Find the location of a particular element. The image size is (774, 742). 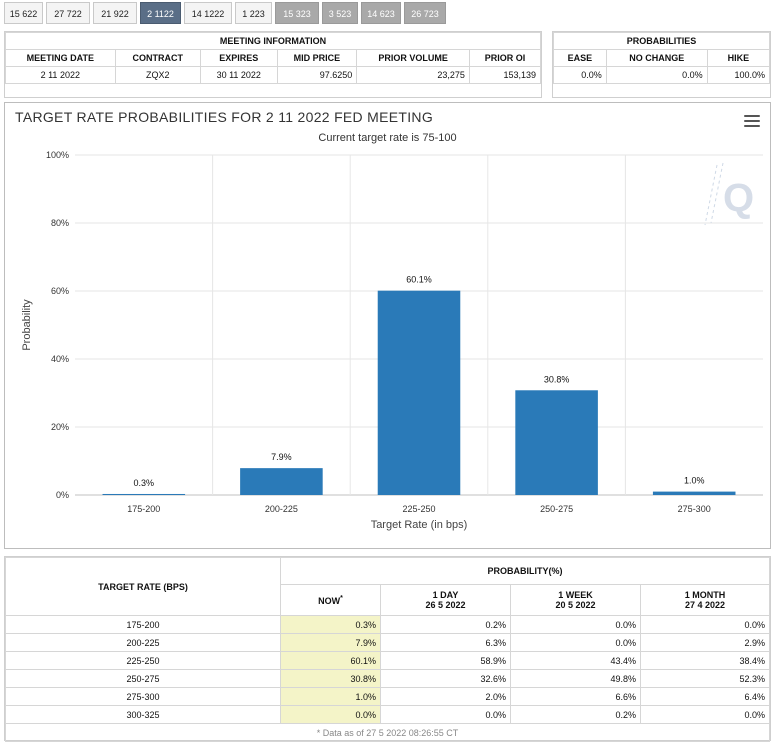

x-axis-title: Target Rate (in bps) is located at coordinates (419, 525).